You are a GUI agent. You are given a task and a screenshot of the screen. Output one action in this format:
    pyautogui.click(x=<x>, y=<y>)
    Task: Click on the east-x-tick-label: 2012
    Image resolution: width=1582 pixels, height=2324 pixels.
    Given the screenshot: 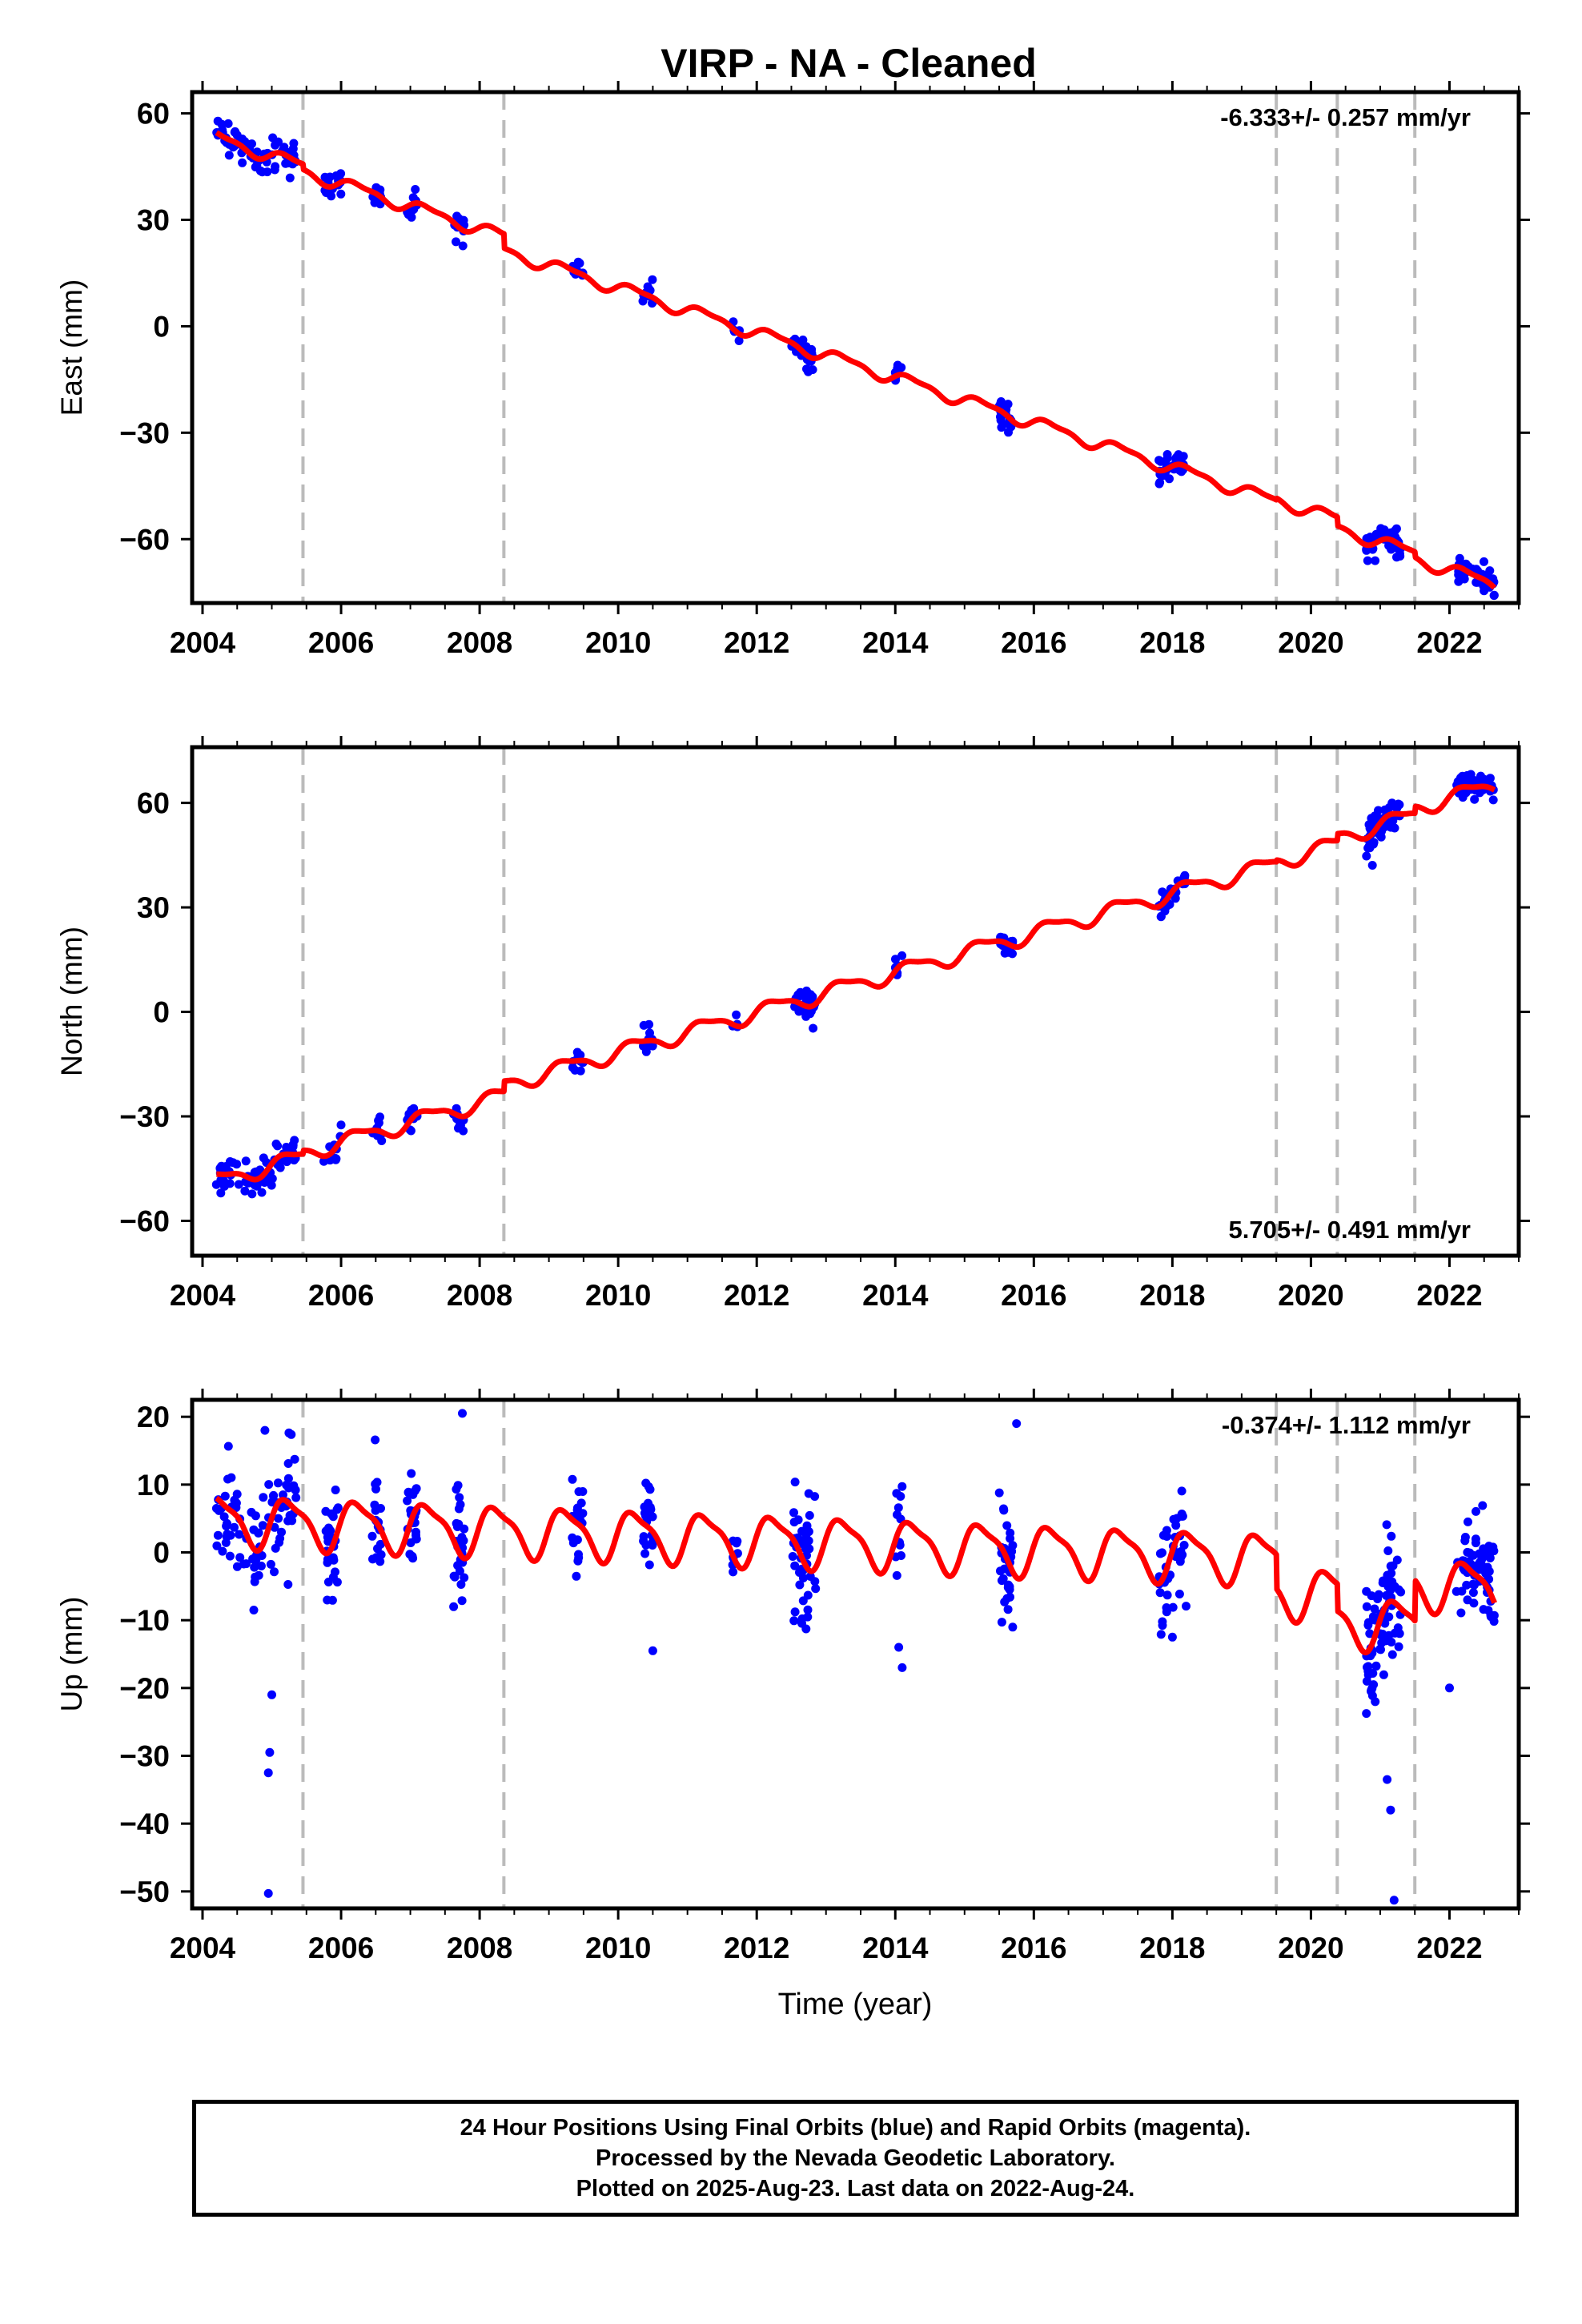 What is the action you would take?
    pyautogui.click(x=756, y=642)
    